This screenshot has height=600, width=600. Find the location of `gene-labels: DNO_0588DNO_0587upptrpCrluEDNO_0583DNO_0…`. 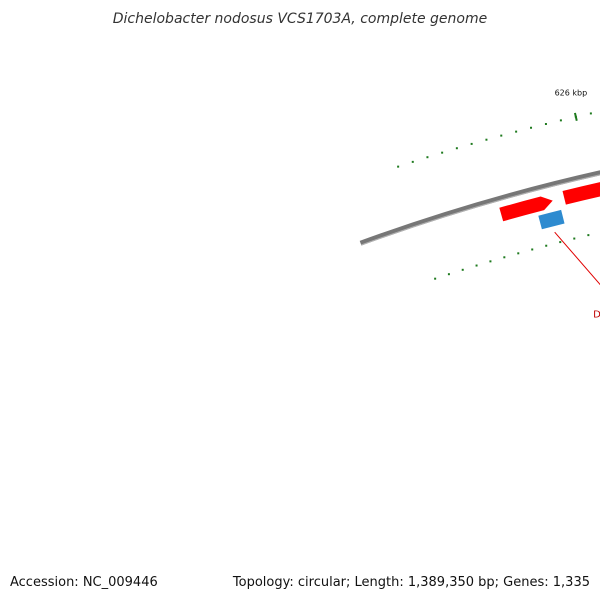

gene-labels: DNO_0588DNO_0587upptrpCrluEDNO_0583DNO_0… is located at coordinates (596, 314).